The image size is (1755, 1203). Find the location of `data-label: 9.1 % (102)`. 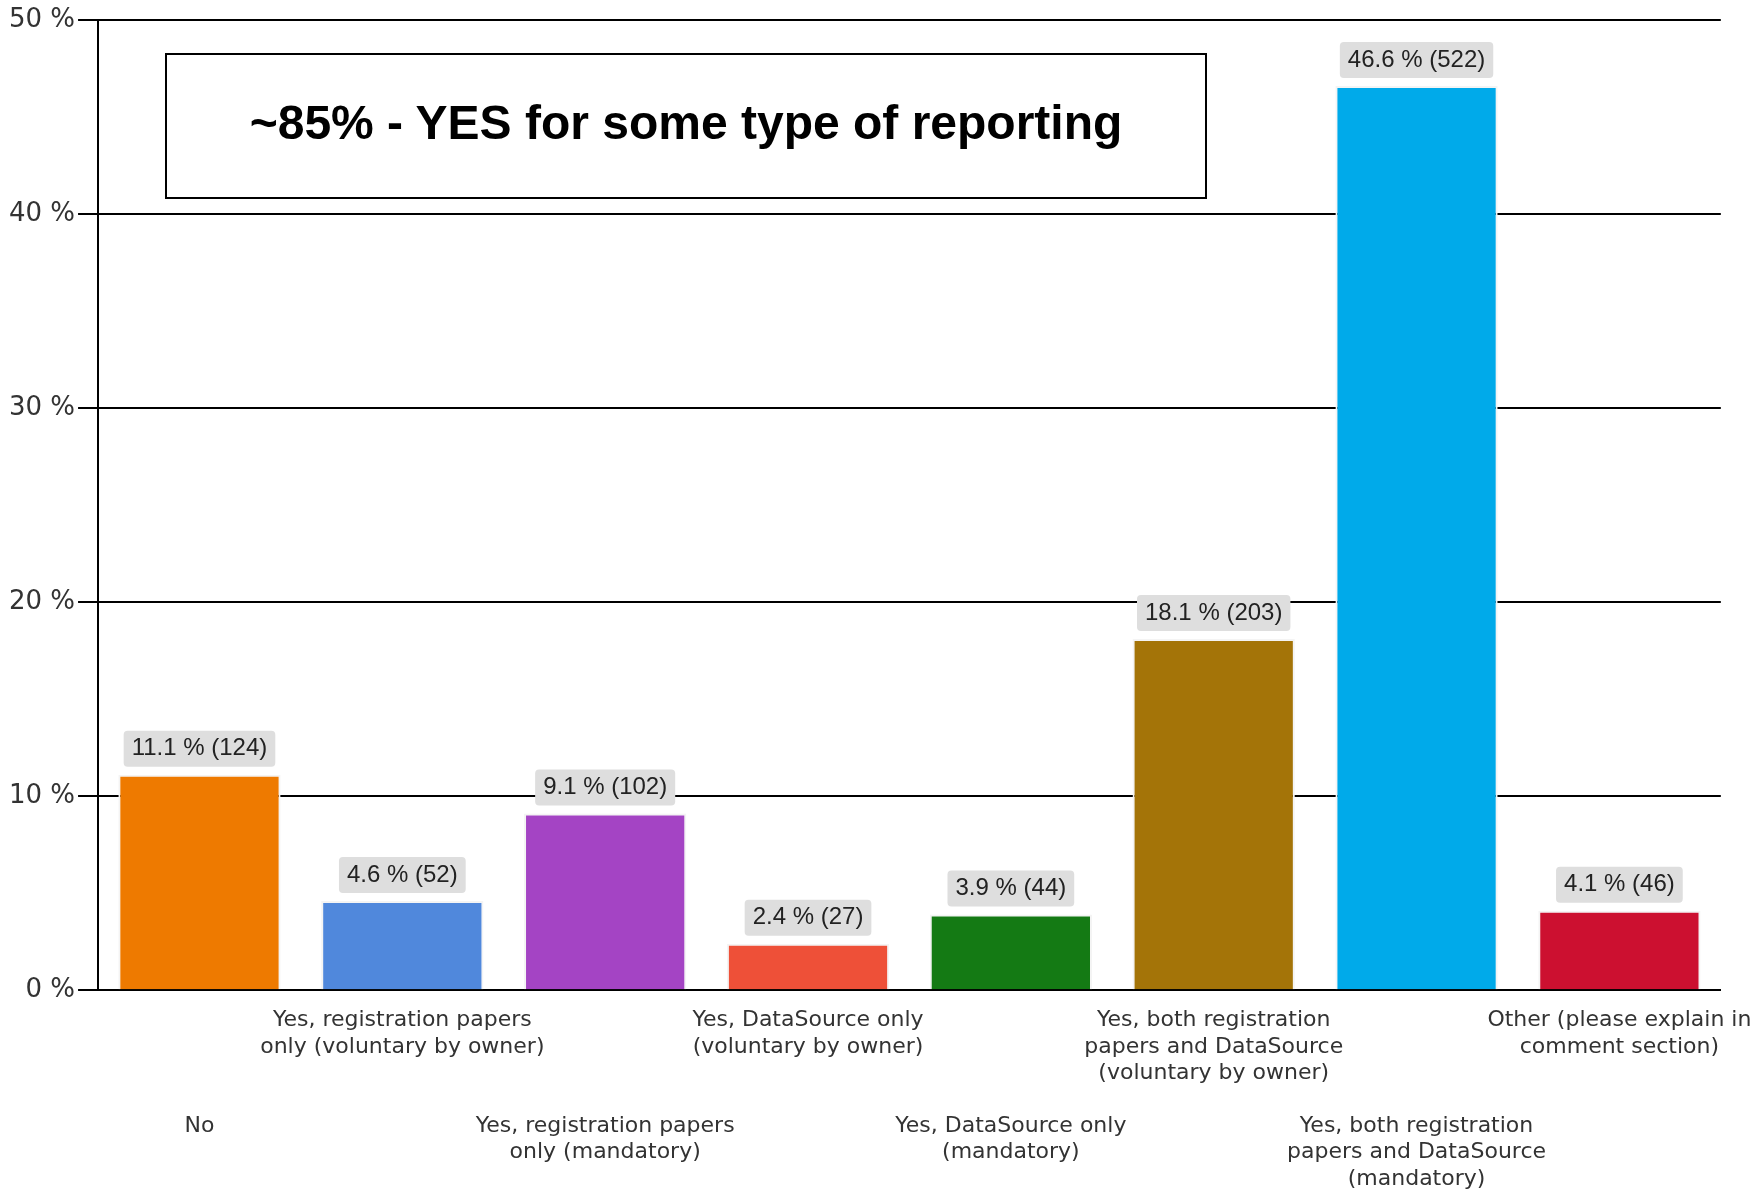

data-label: 9.1 % (102) is located at coordinates (605, 786).